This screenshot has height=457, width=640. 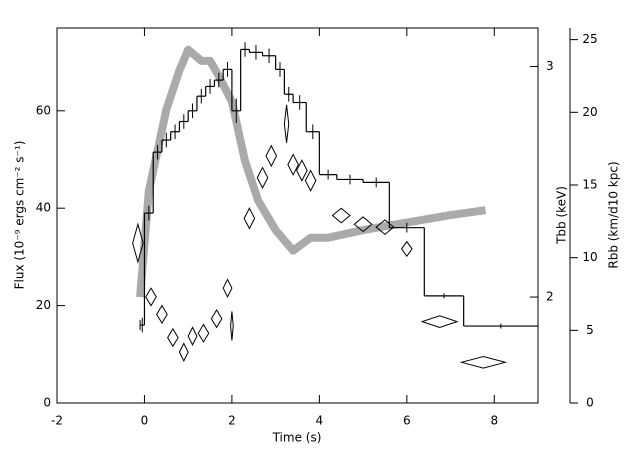 I want to click on x-tick-label: 4, so click(x=320, y=421).